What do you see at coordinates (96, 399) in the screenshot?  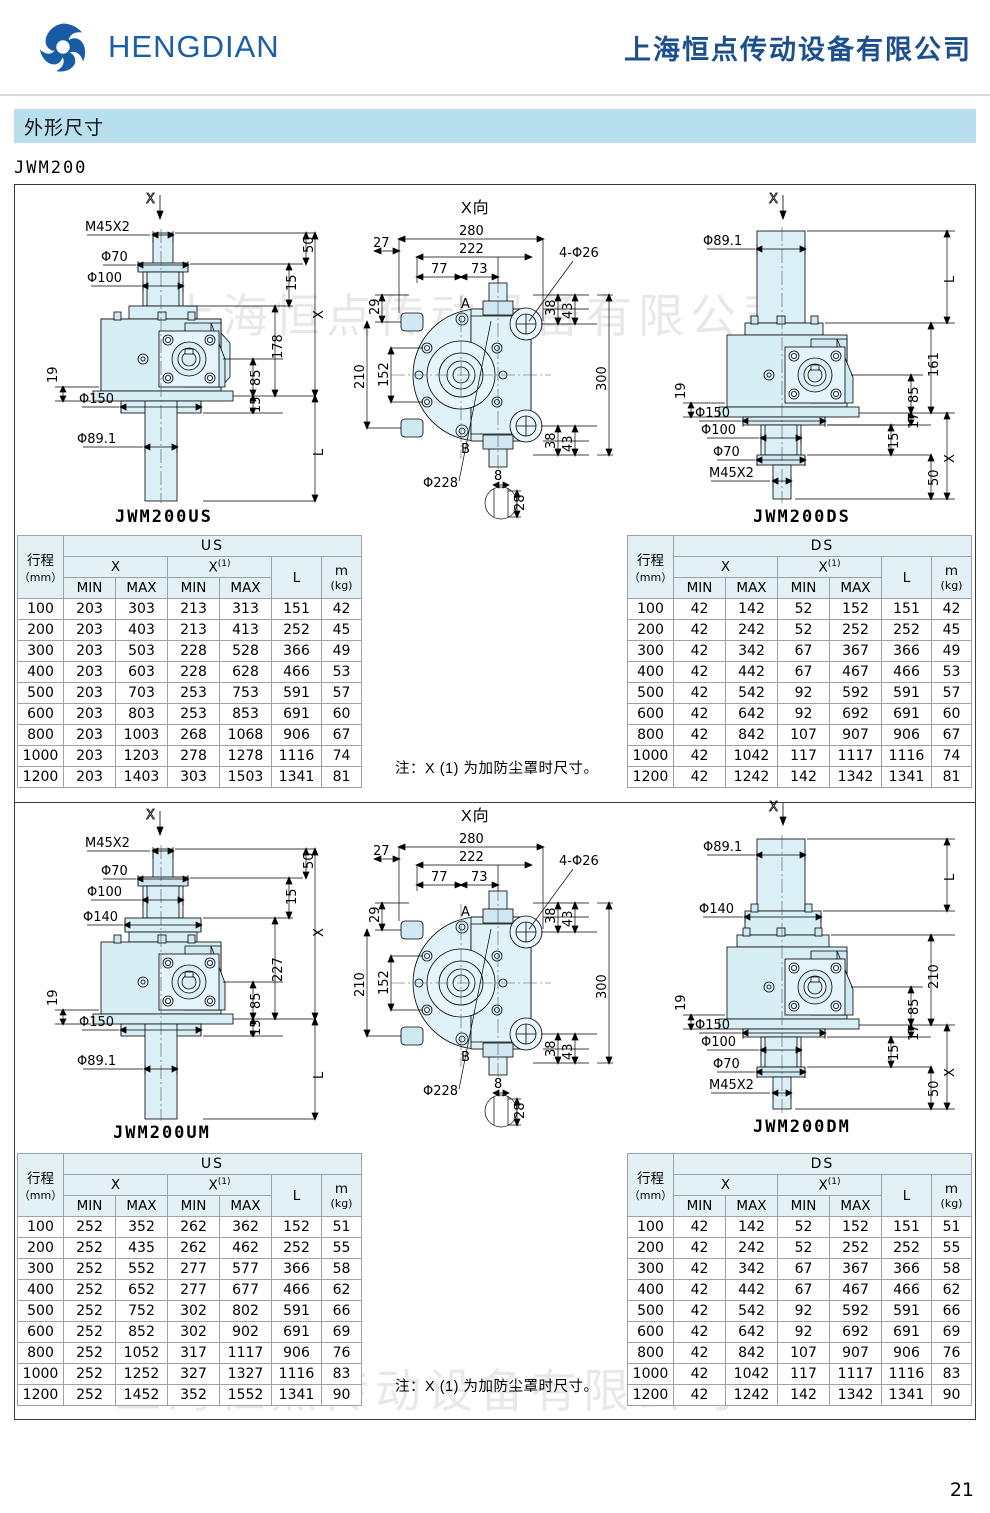 I see `svg-text: Φ150` at bounding box center [96, 399].